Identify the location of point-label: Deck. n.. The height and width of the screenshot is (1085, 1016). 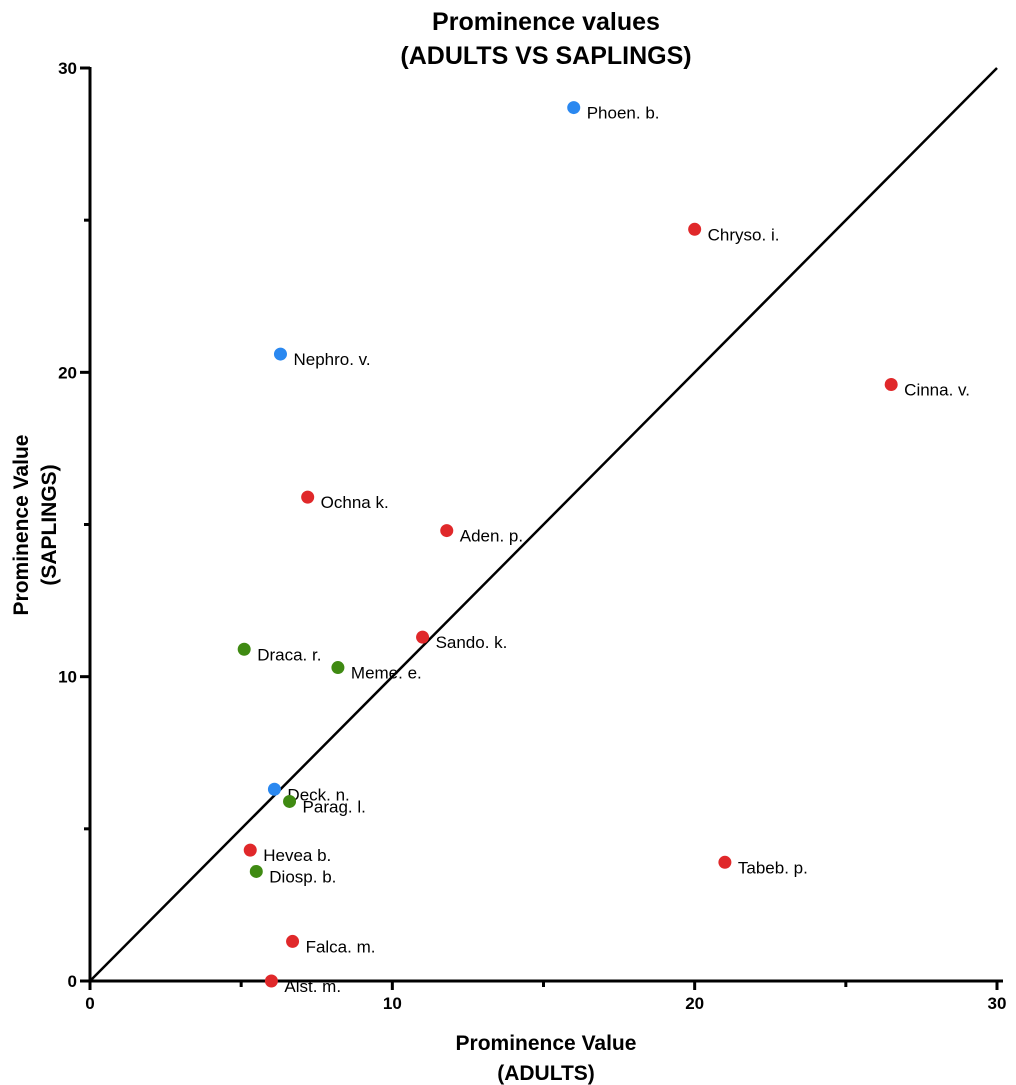
(318, 794).